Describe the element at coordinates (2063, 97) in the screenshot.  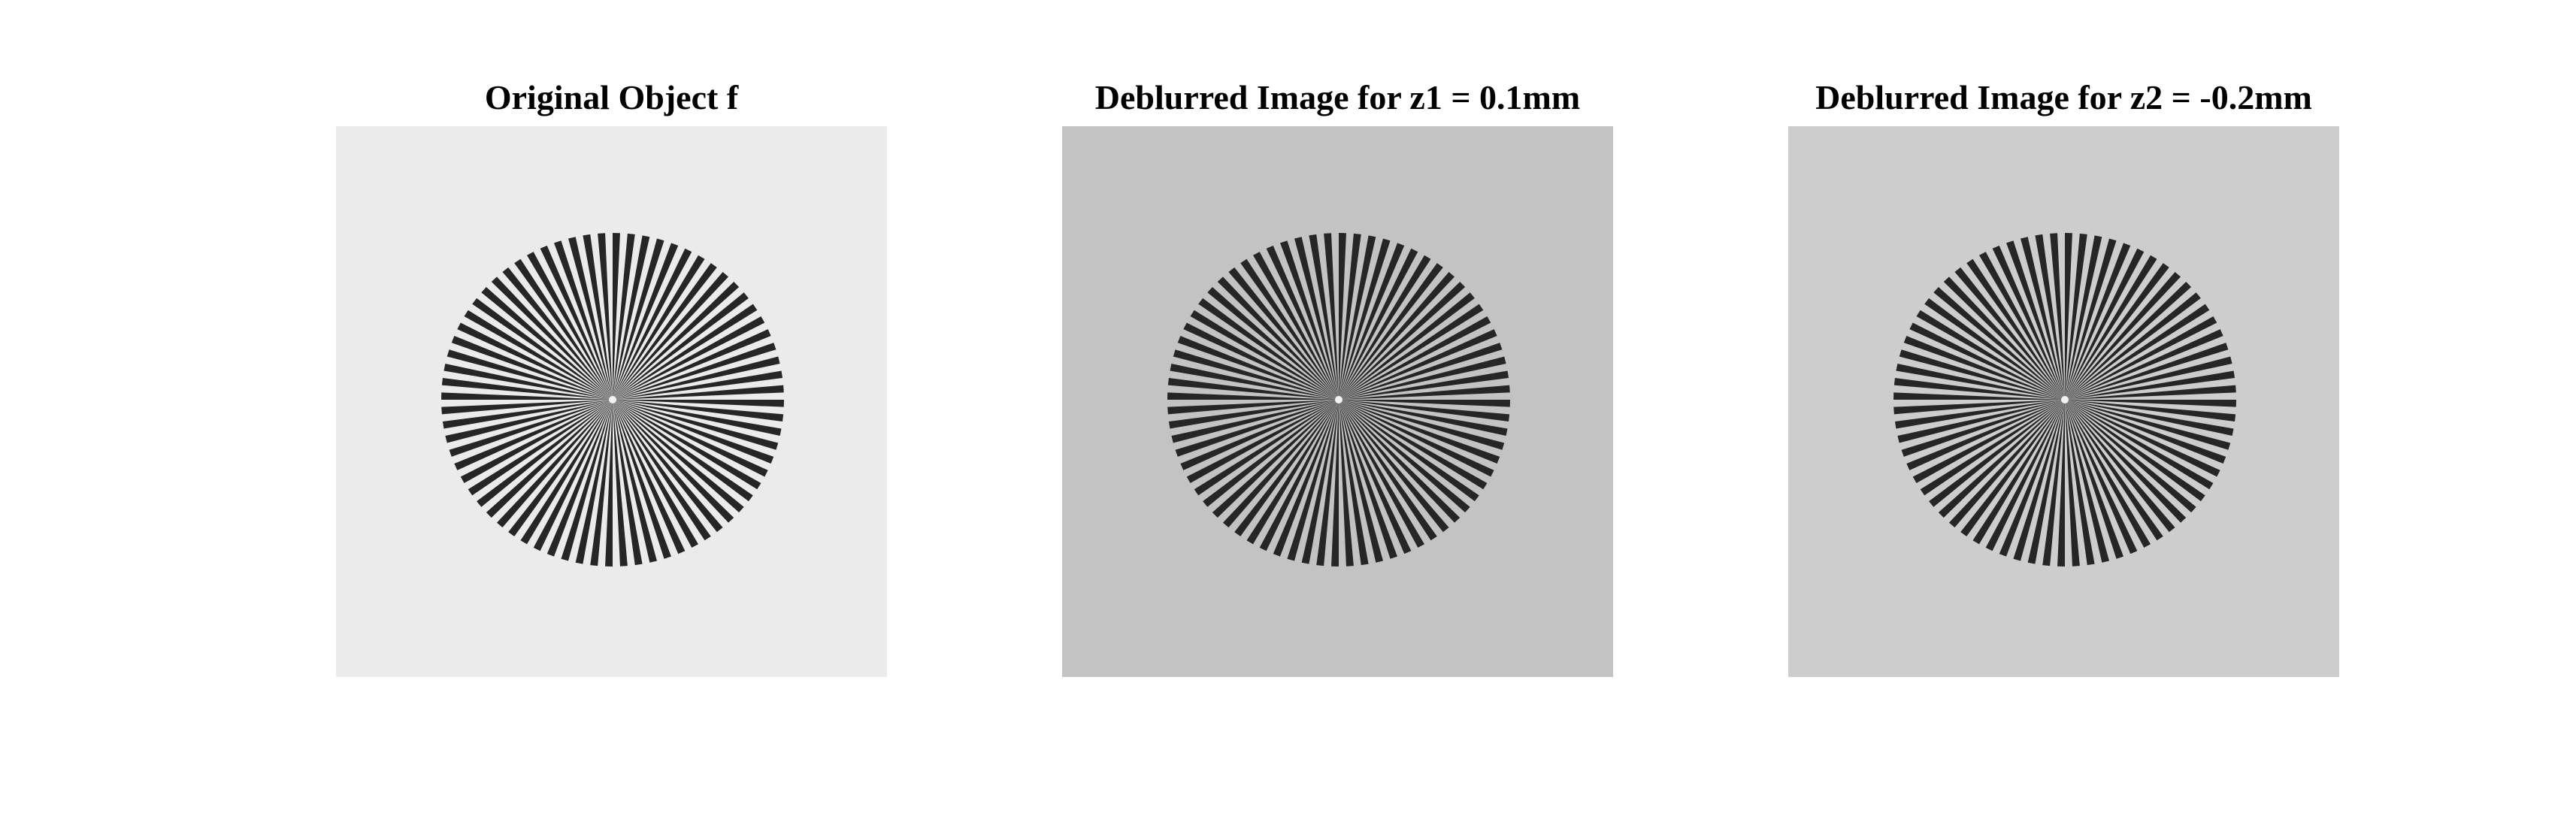
I see `panel-title: Deblurred Image for z2 = -0.2mm` at that location.